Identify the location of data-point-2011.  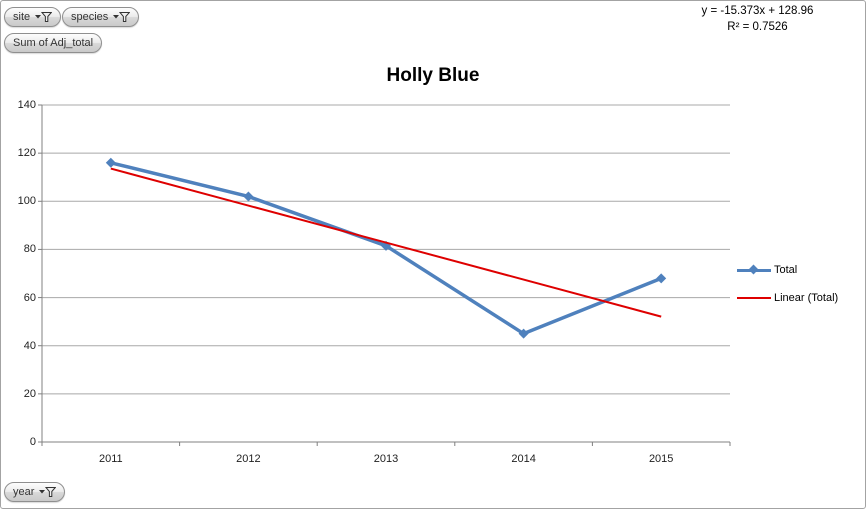
(110, 162).